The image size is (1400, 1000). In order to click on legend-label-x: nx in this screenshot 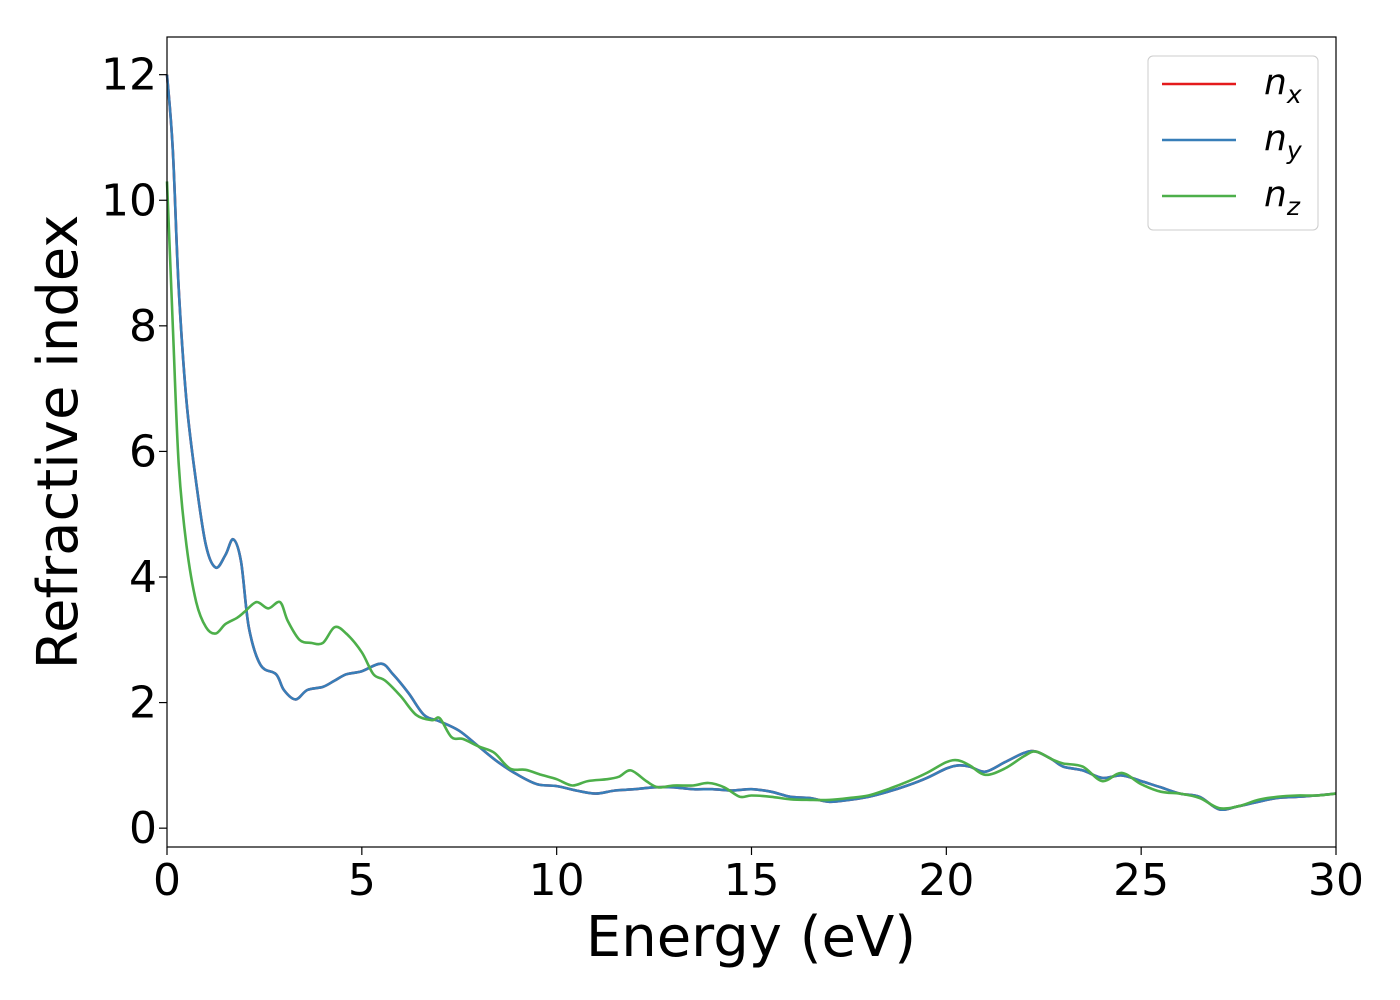, I will do `click(1283, 85)`.